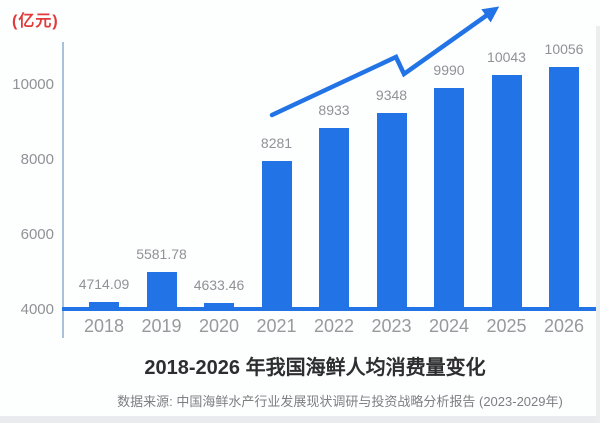  Describe the element at coordinates (161, 326) in the screenshot. I see `x-axis-tick-label: 2019` at that location.